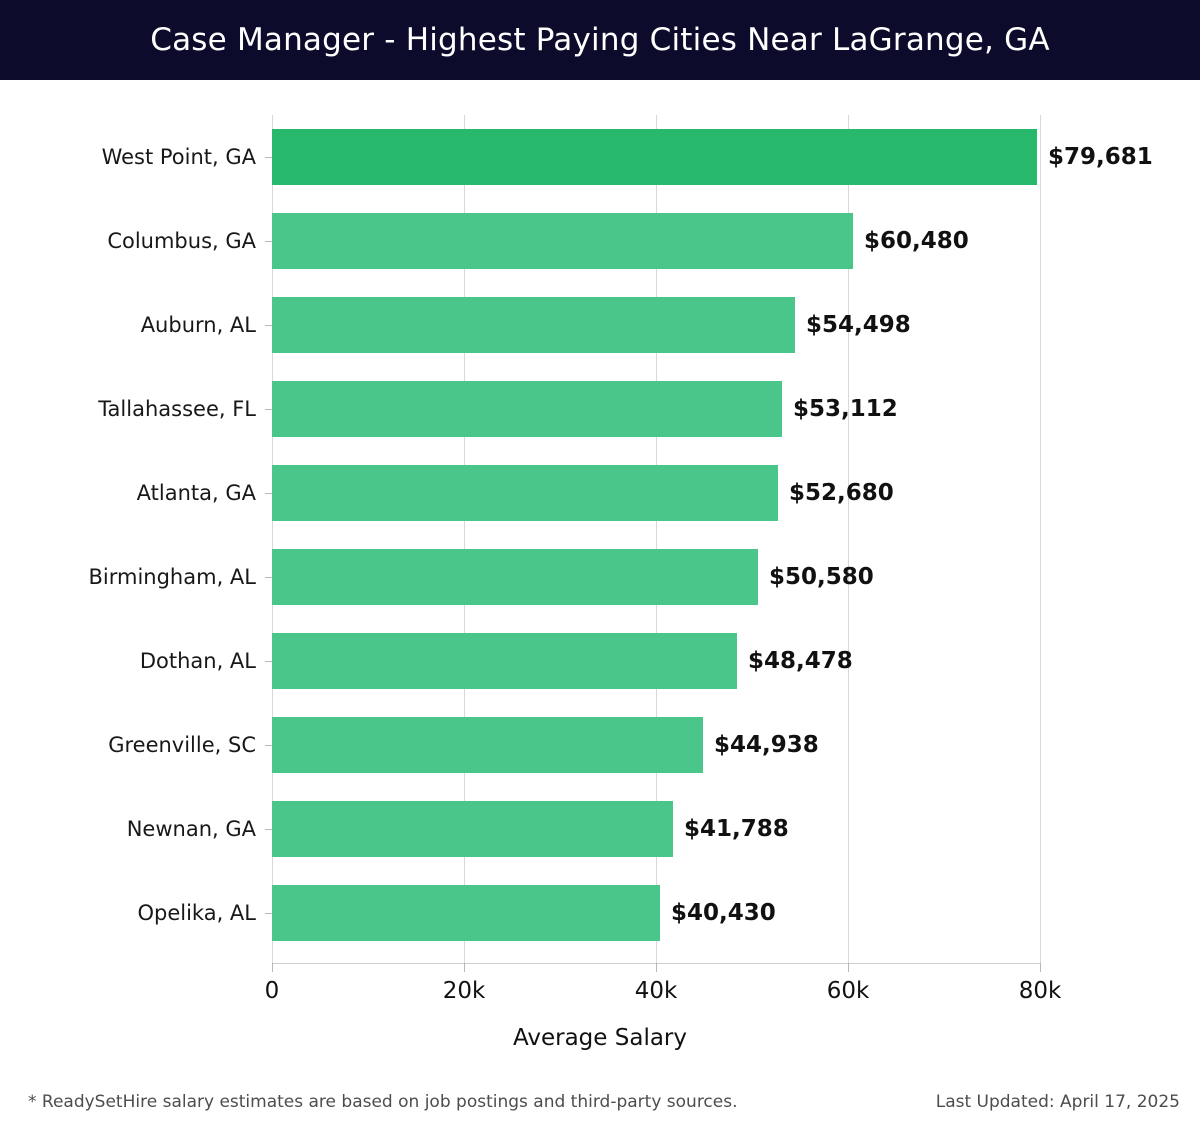 This screenshot has width=1200, height=1140. I want to click on gridline-80k, so click(1040, 539).